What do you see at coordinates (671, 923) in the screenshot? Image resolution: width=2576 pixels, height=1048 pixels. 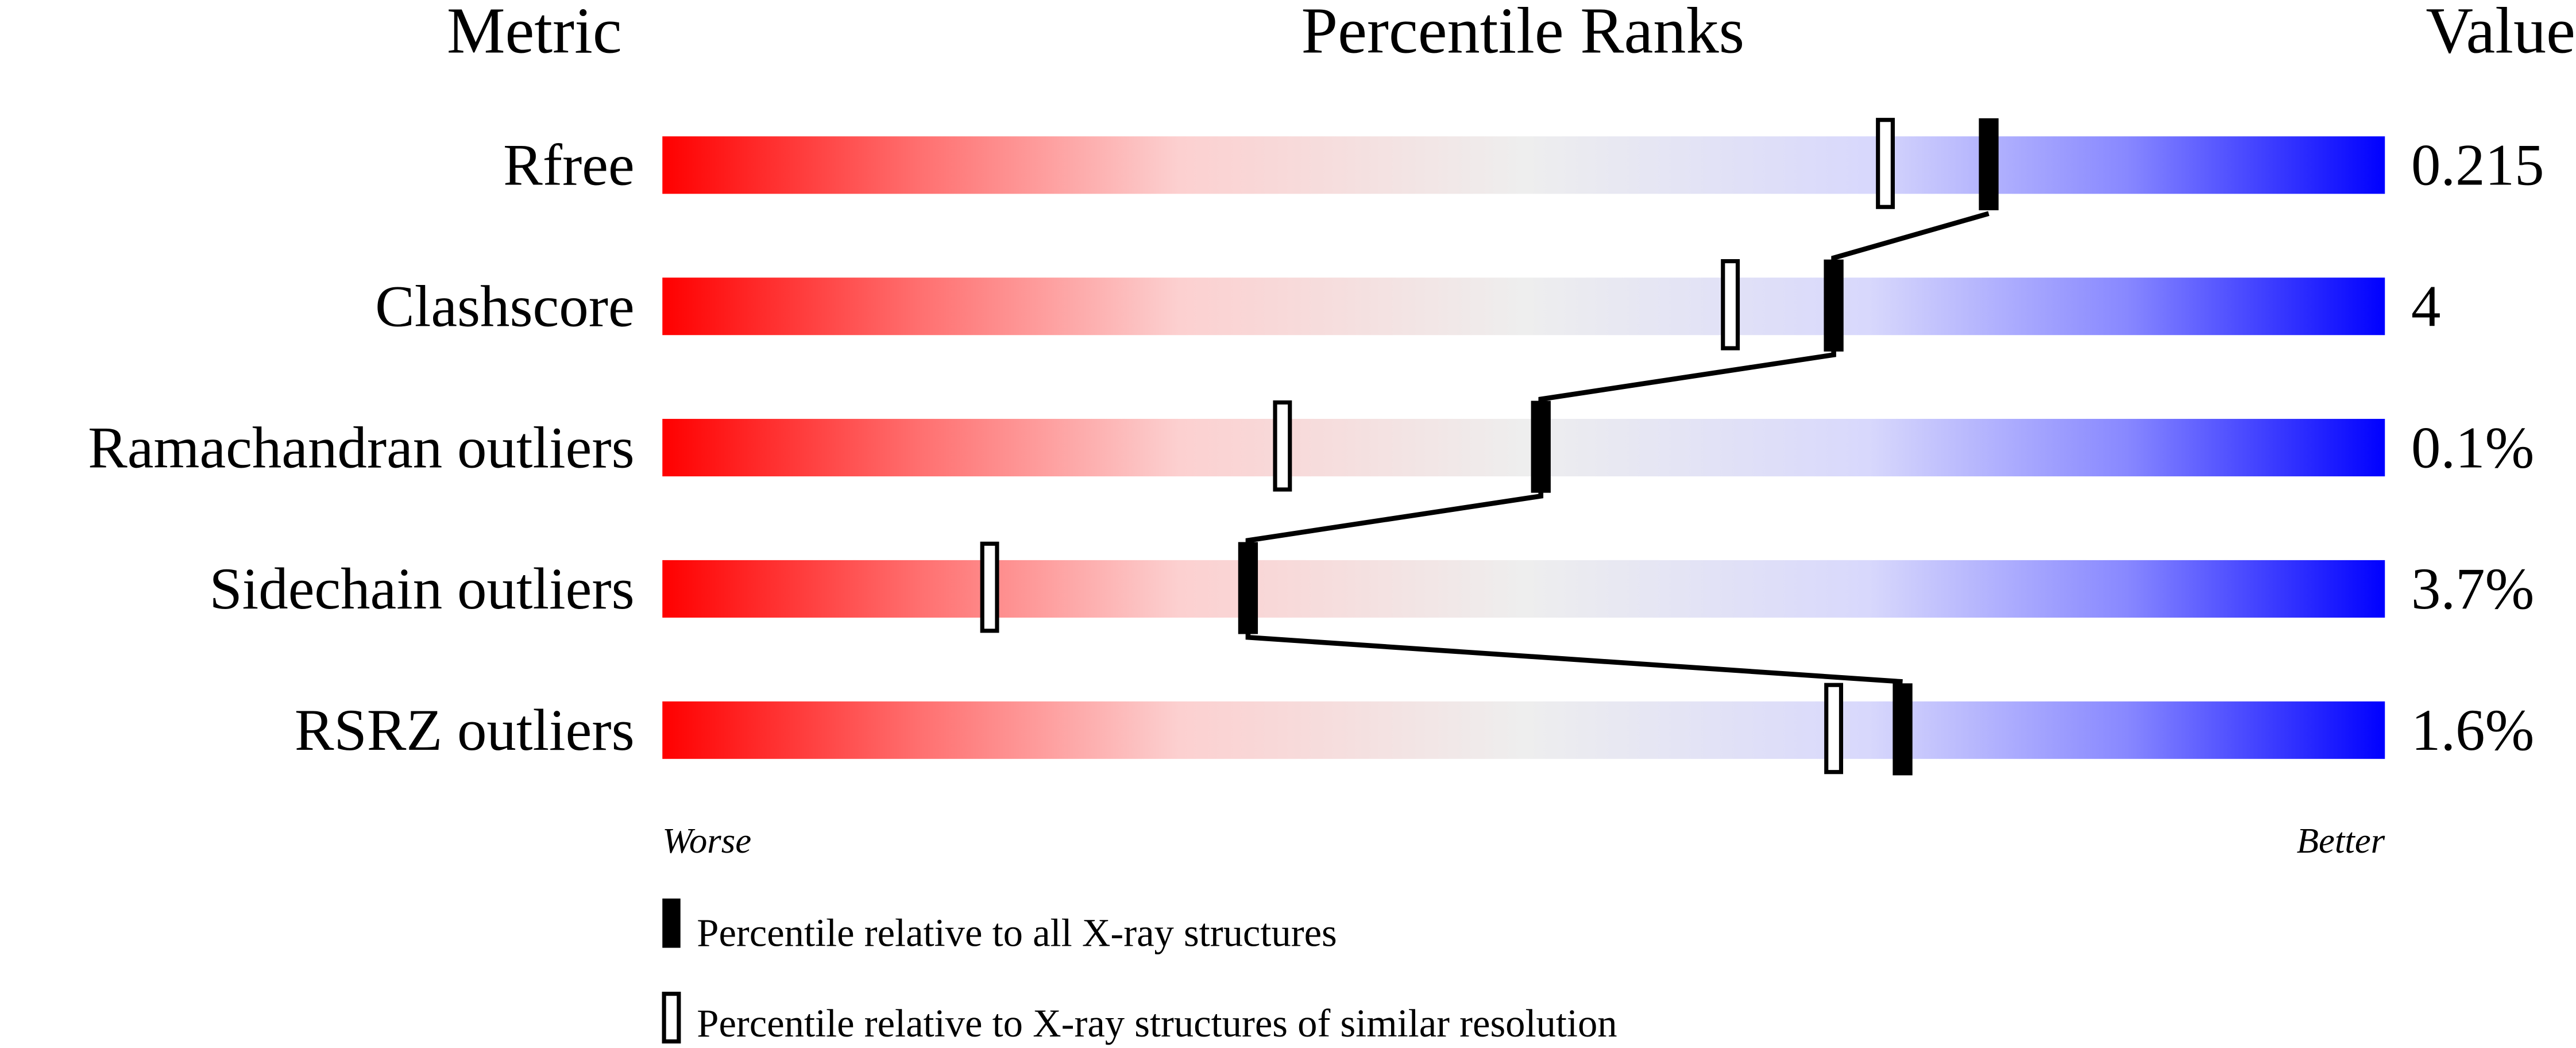 I see `legend-filled-marker` at bounding box center [671, 923].